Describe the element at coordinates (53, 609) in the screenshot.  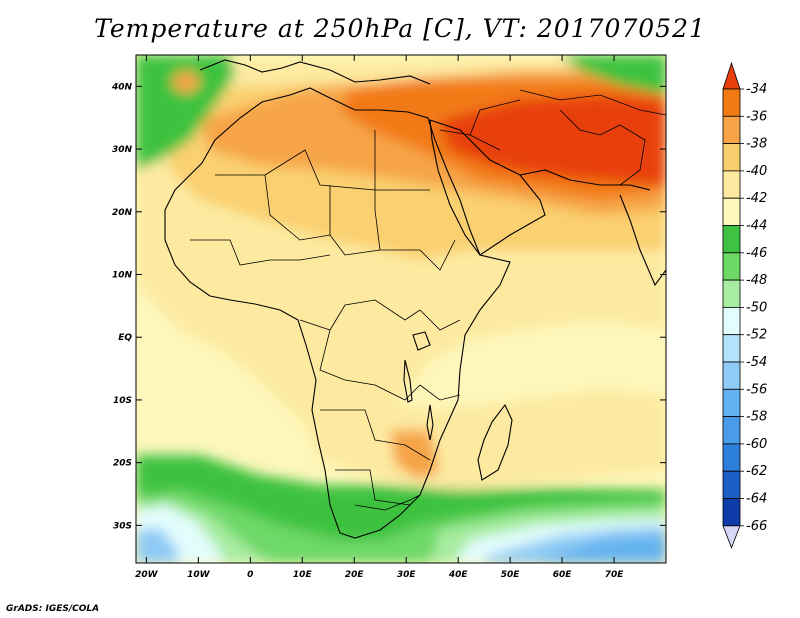
I see `grads-credit: GrADS: IGES/COLA` at that location.